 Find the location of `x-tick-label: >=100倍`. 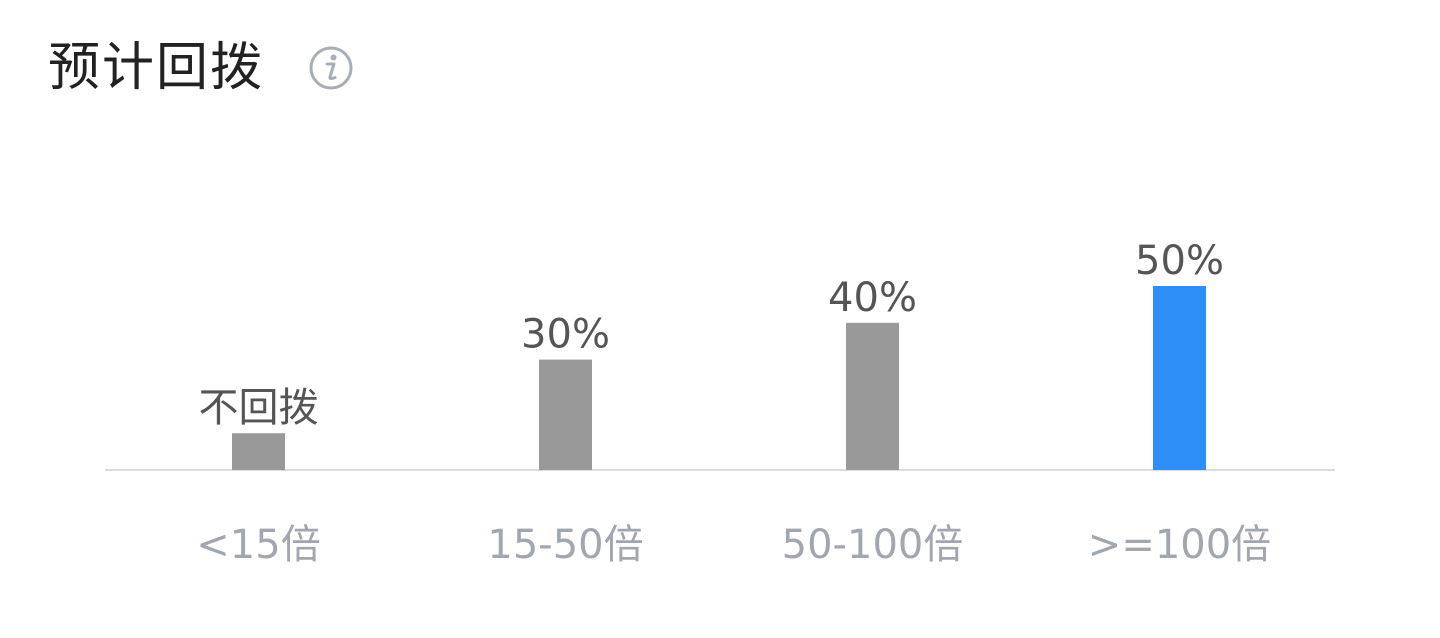

x-tick-label: >=100倍 is located at coordinates (1179, 545).